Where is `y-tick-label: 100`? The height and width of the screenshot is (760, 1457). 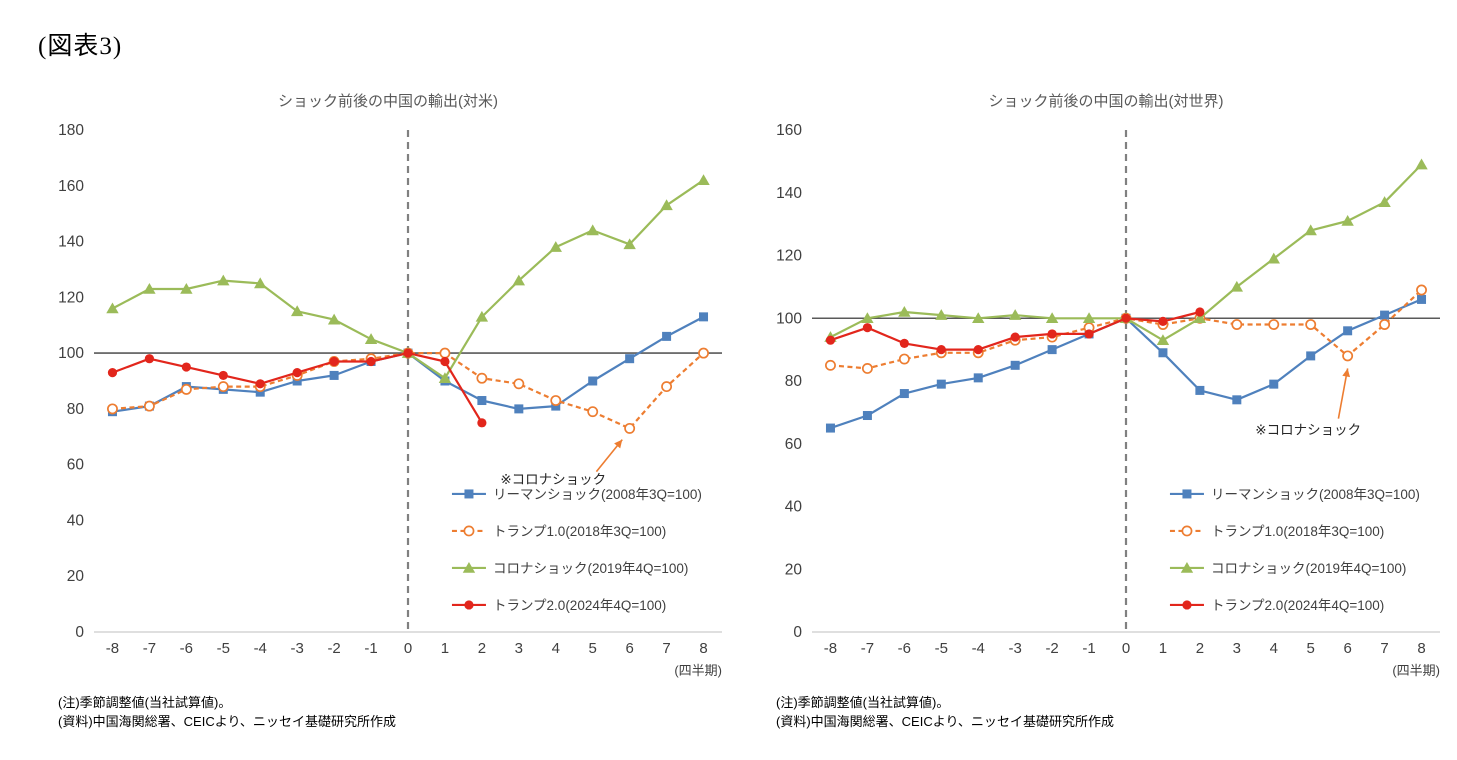 y-tick-label: 100 is located at coordinates (789, 318).